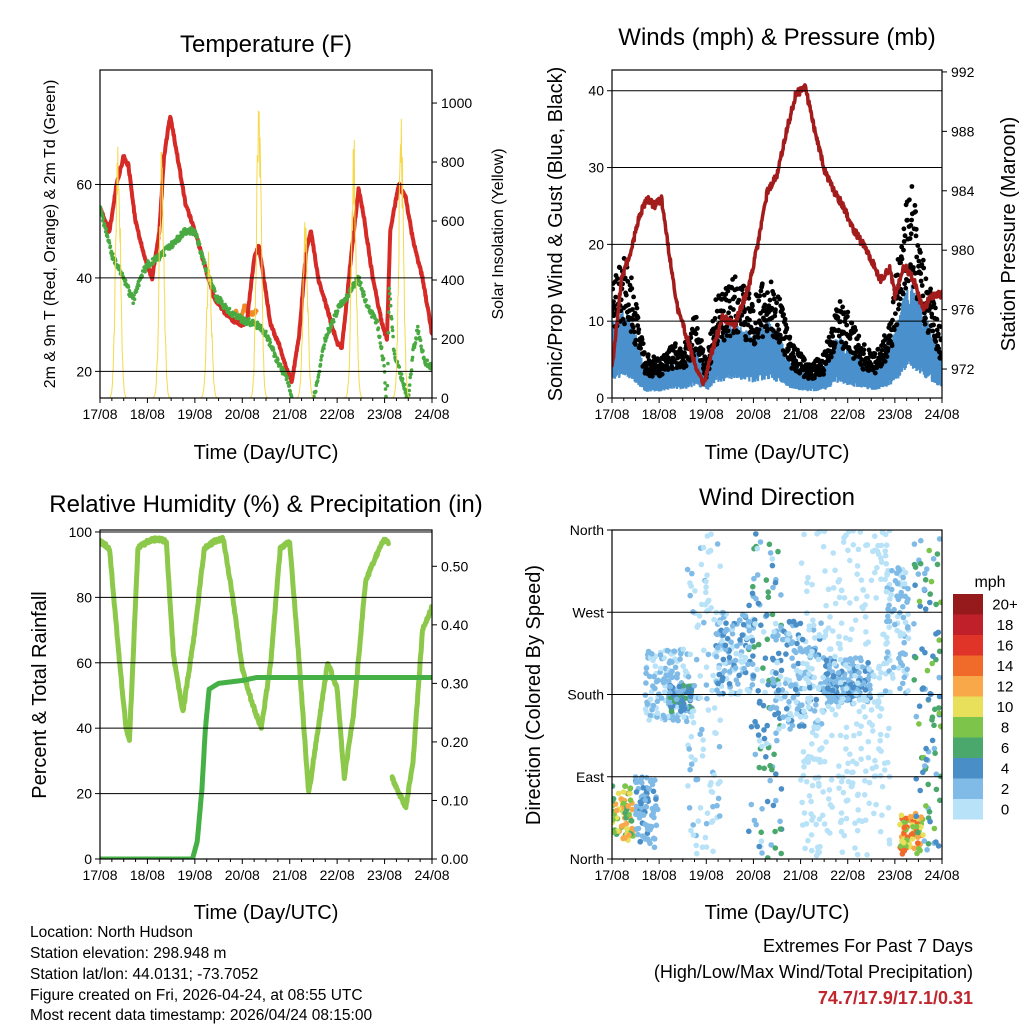 This screenshot has width=1024, height=1024. I want to click on colorbar-label: 10, so click(1005, 707).